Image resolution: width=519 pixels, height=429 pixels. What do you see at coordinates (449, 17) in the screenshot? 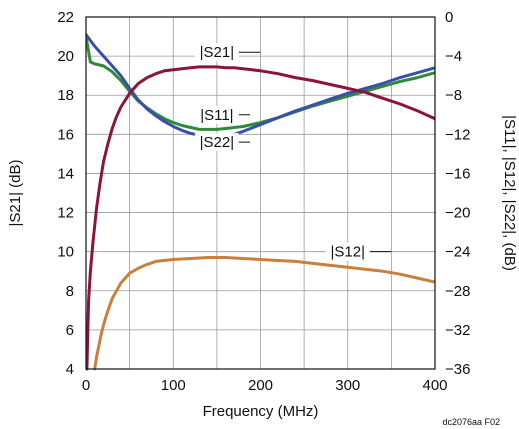
I see `y-right-tick-label: 0` at bounding box center [449, 17].